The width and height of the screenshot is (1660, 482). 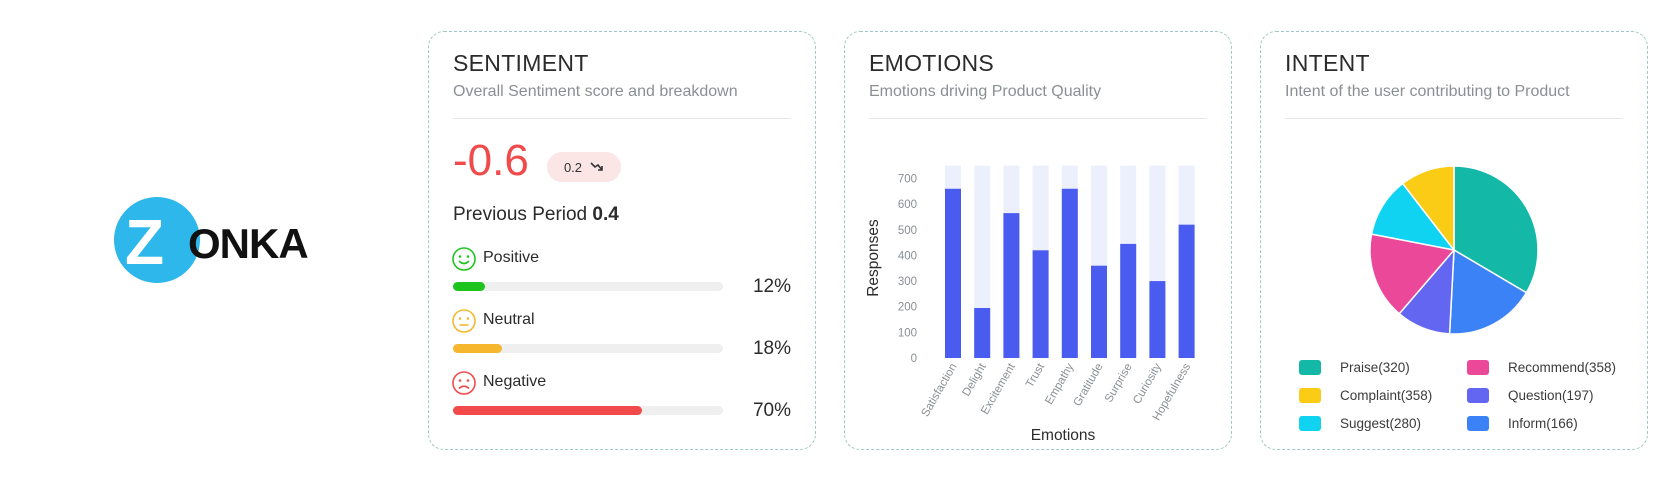 I want to click on delta-value: 0.2, so click(x=573, y=167).